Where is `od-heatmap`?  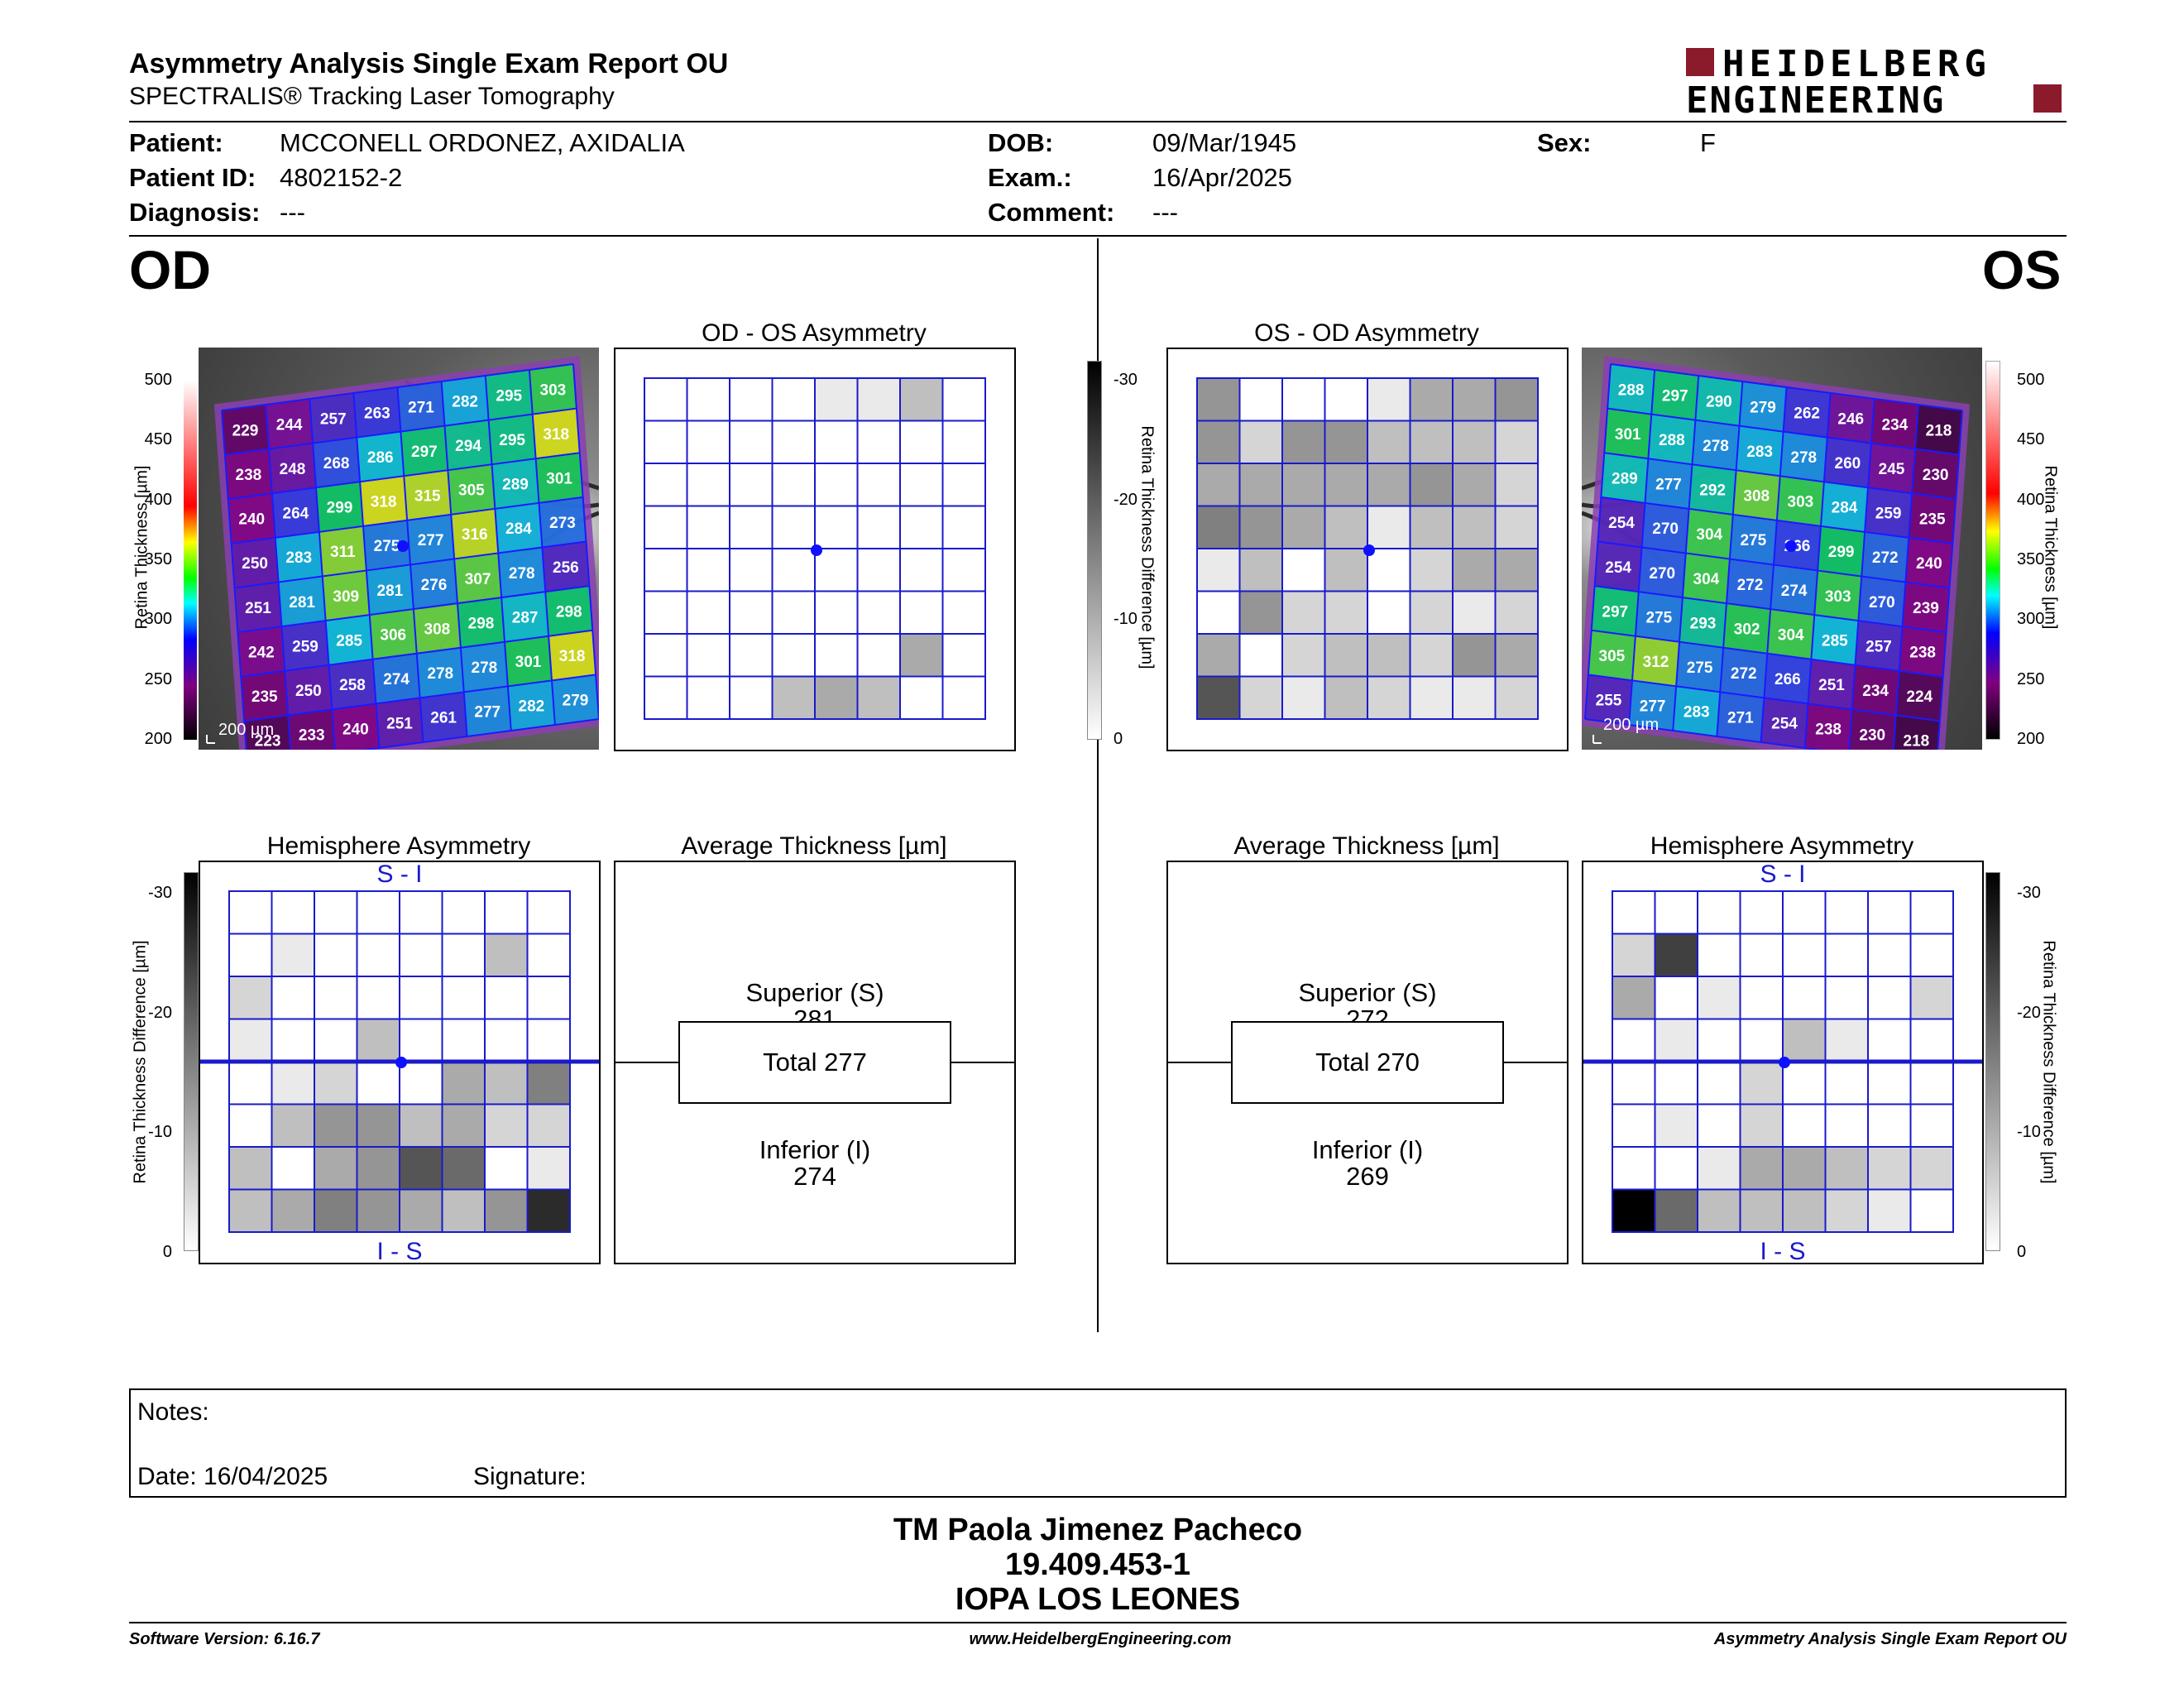
od-heatmap is located at coordinates (406, 553).